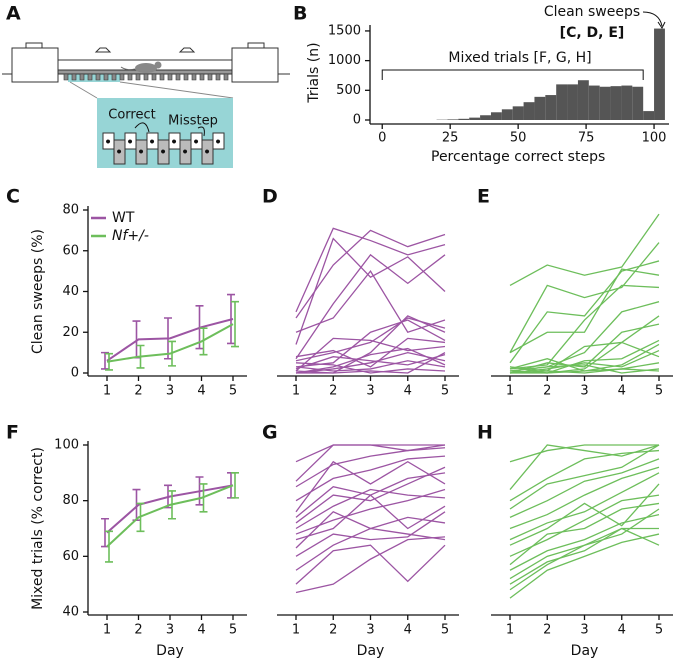 The image size is (685, 664). What do you see at coordinates (131, 115) in the screenshot?
I see `diagram-label: Correct` at bounding box center [131, 115].